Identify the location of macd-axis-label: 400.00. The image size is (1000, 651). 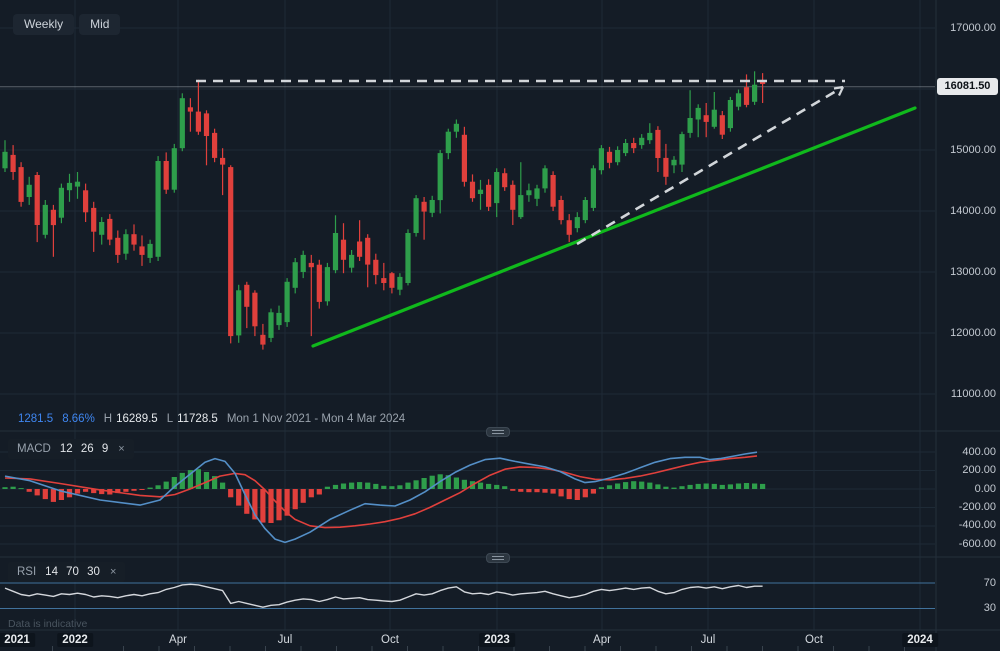
(979, 452).